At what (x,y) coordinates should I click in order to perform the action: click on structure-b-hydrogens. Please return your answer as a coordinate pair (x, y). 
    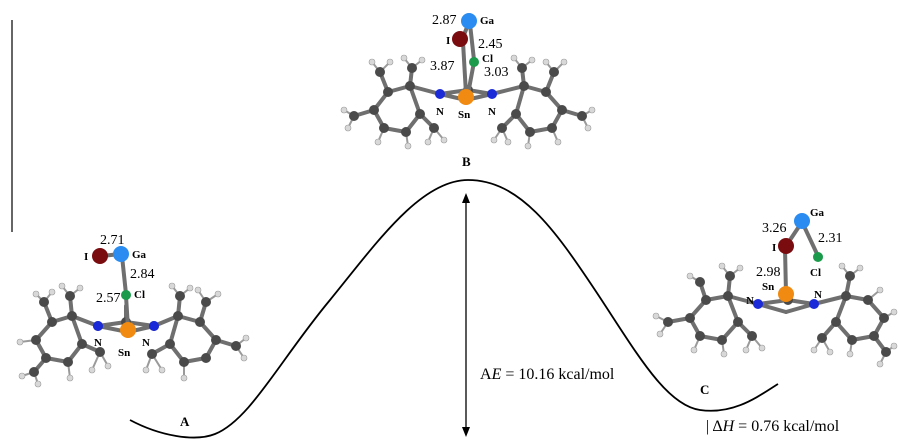
    Looking at the image, I should click on (468, 102).